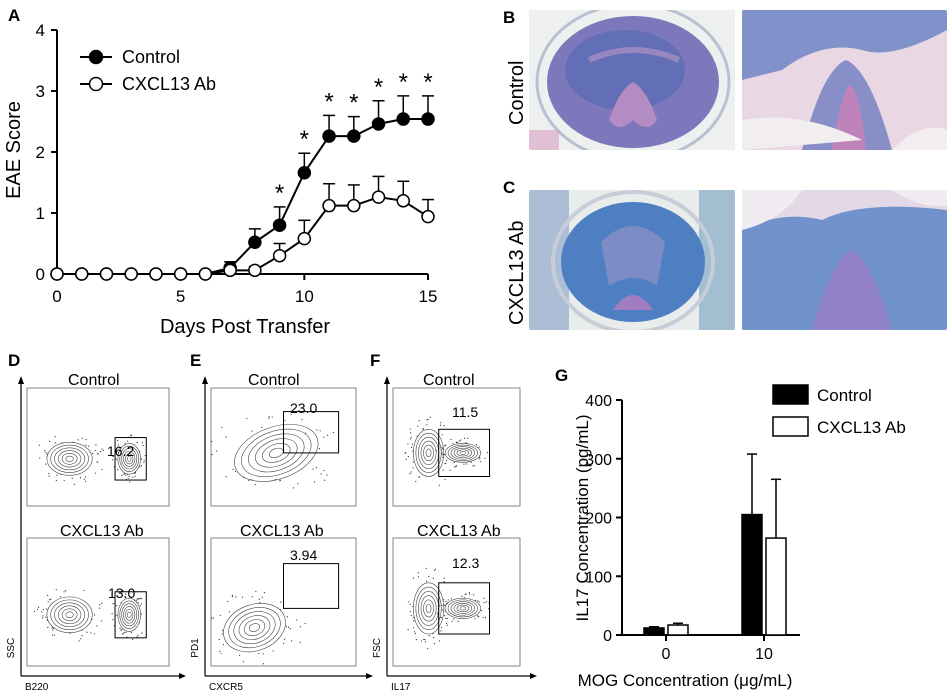 The width and height of the screenshot is (951, 693). What do you see at coordinates (195, 648) in the screenshot?
I see `flow-e-y-axis-label: PD1` at bounding box center [195, 648].